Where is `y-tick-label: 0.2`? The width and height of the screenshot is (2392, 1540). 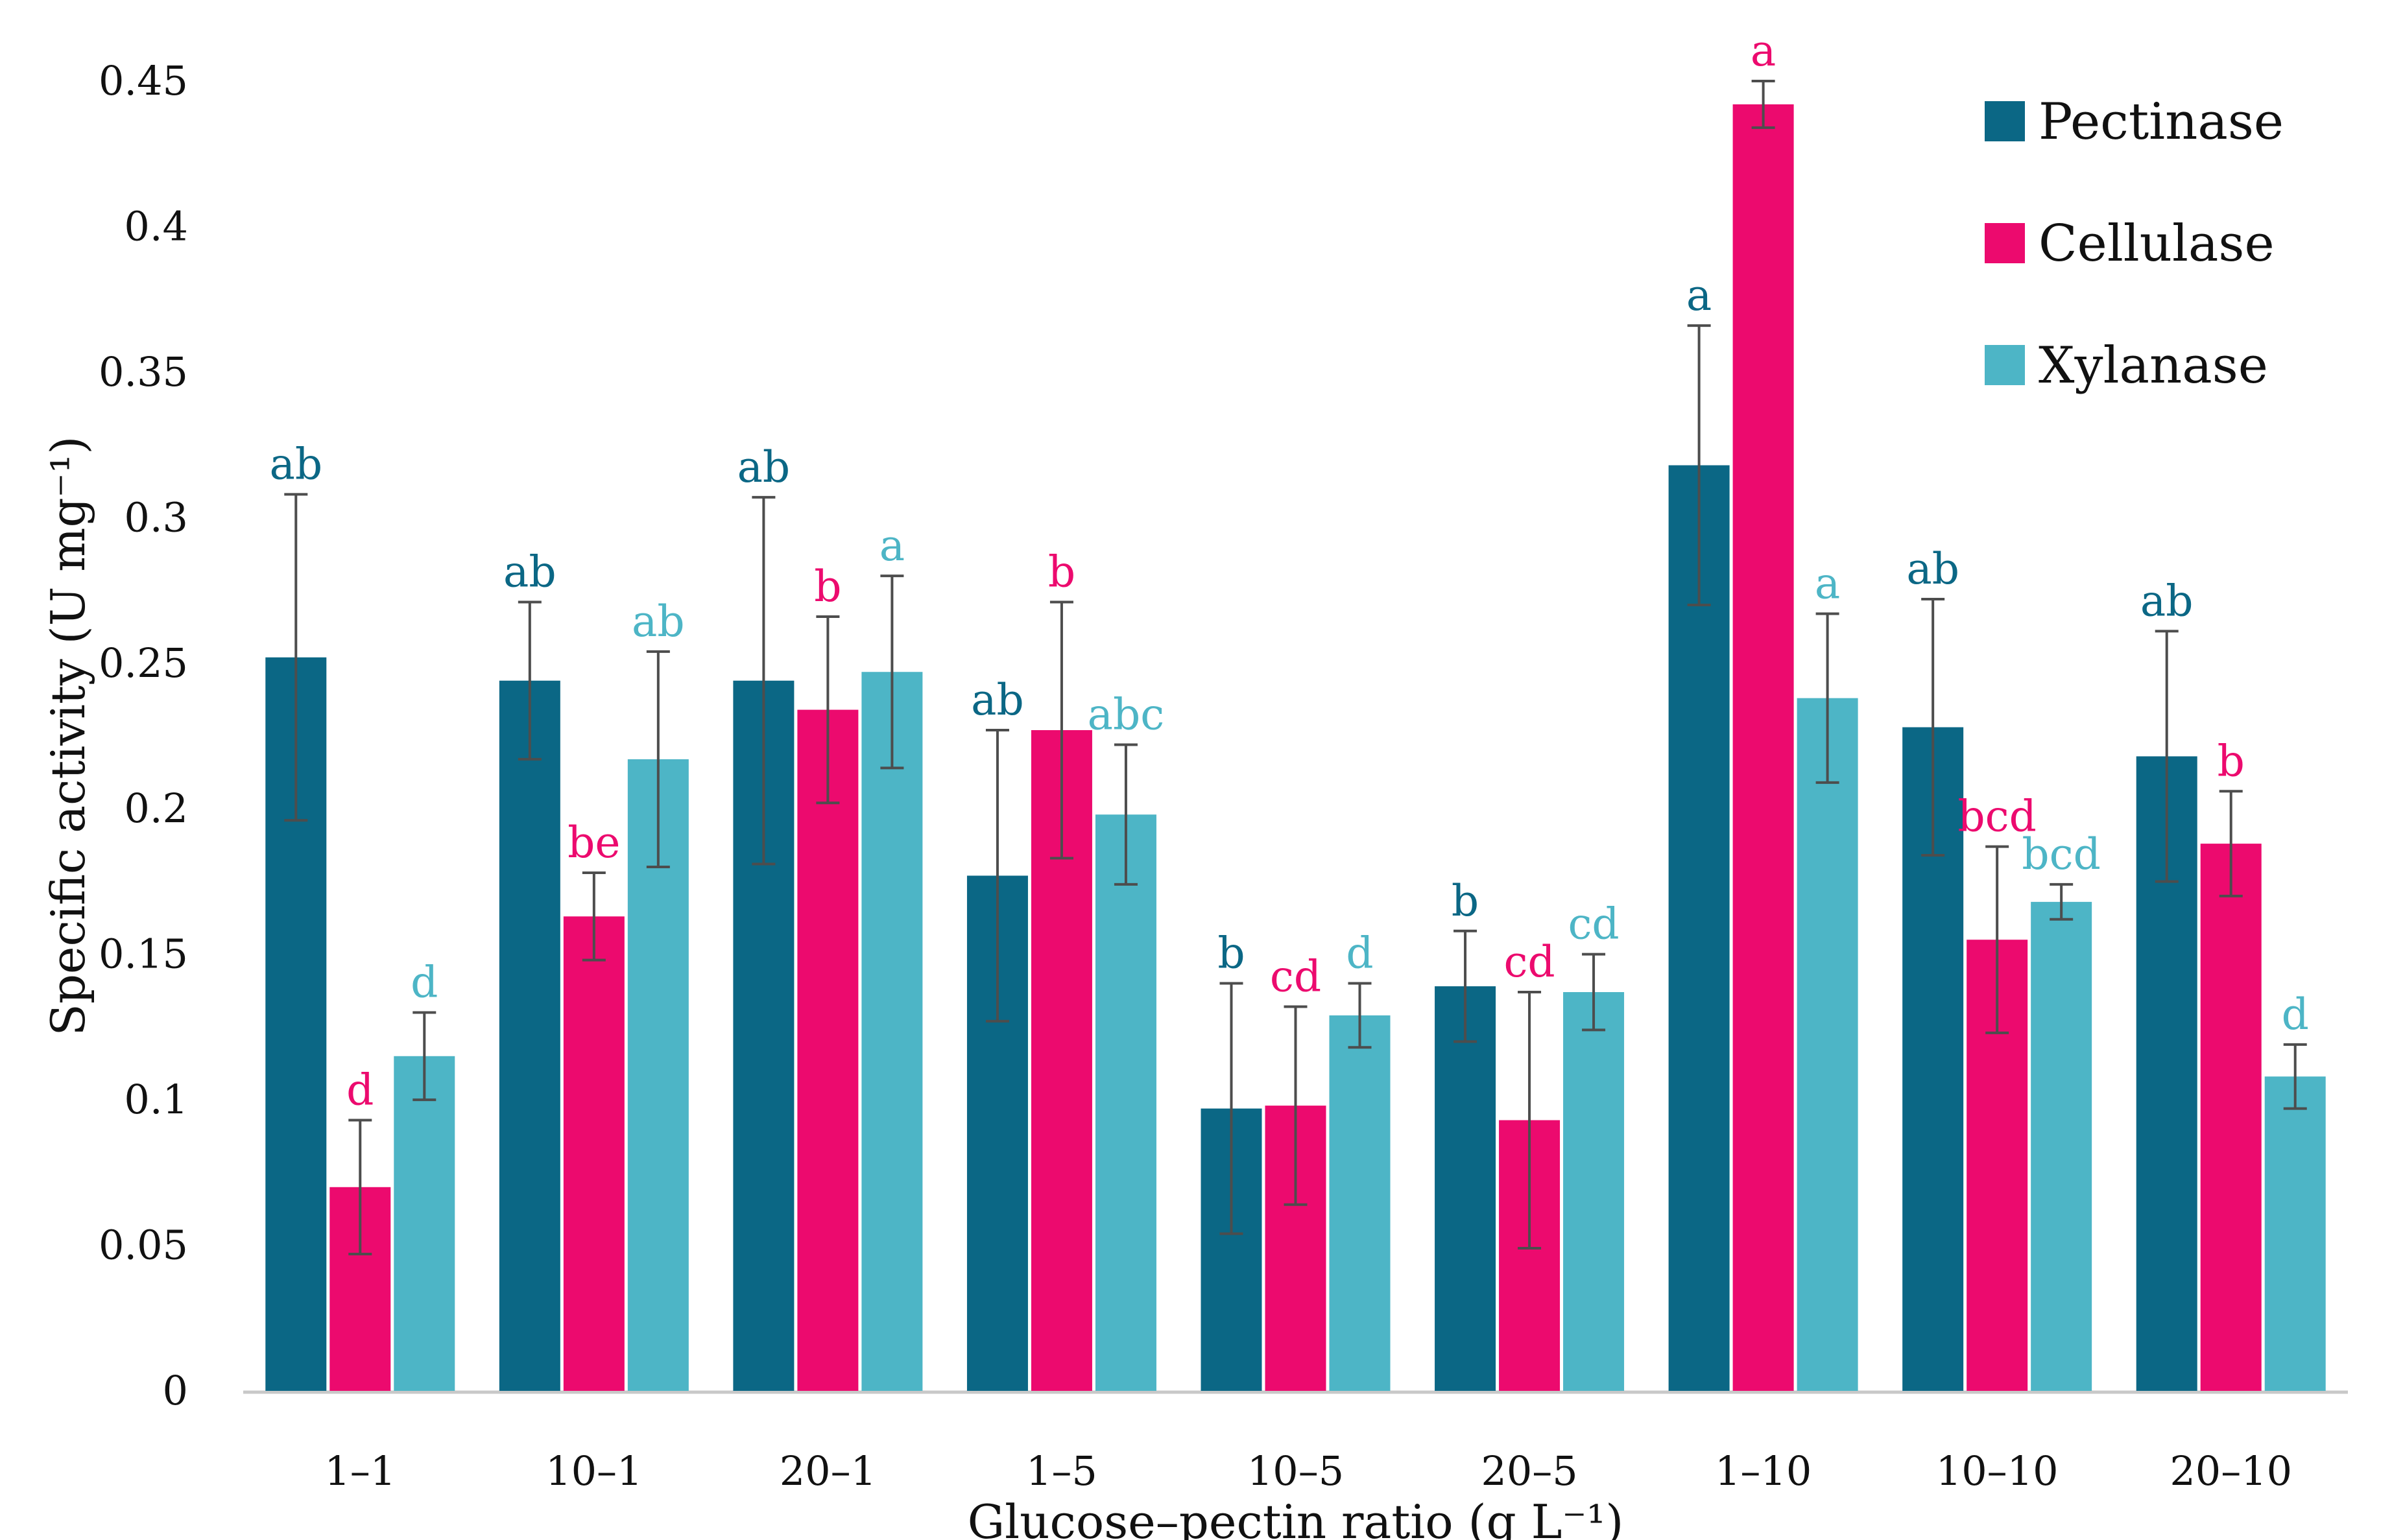 y-tick-label: 0.2 is located at coordinates (156, 808).